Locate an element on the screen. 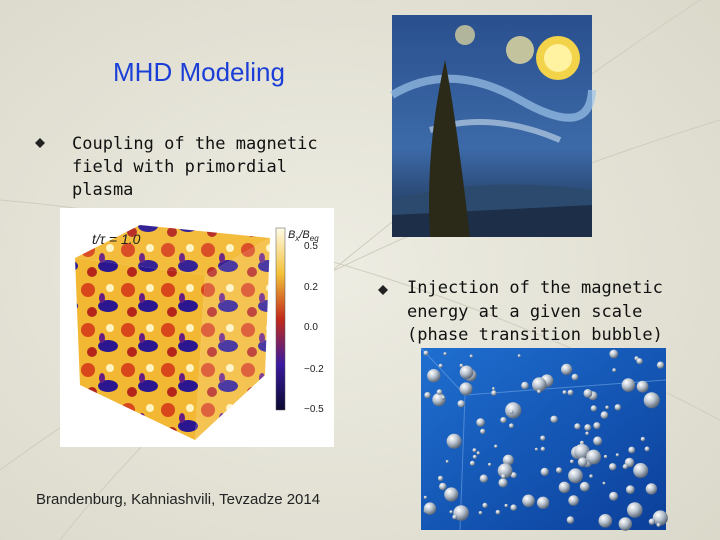 The image size is (720, 540). bubbles-image is located at coordinates (544, 439).